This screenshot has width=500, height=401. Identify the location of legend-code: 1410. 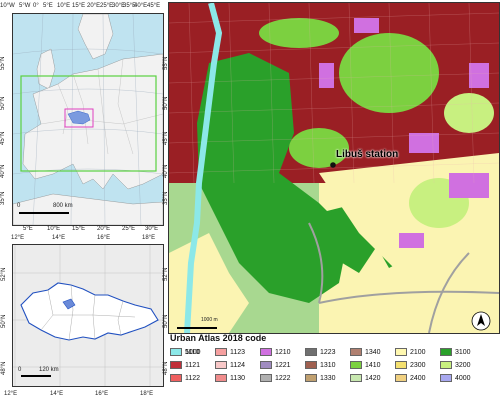
(373, 365).